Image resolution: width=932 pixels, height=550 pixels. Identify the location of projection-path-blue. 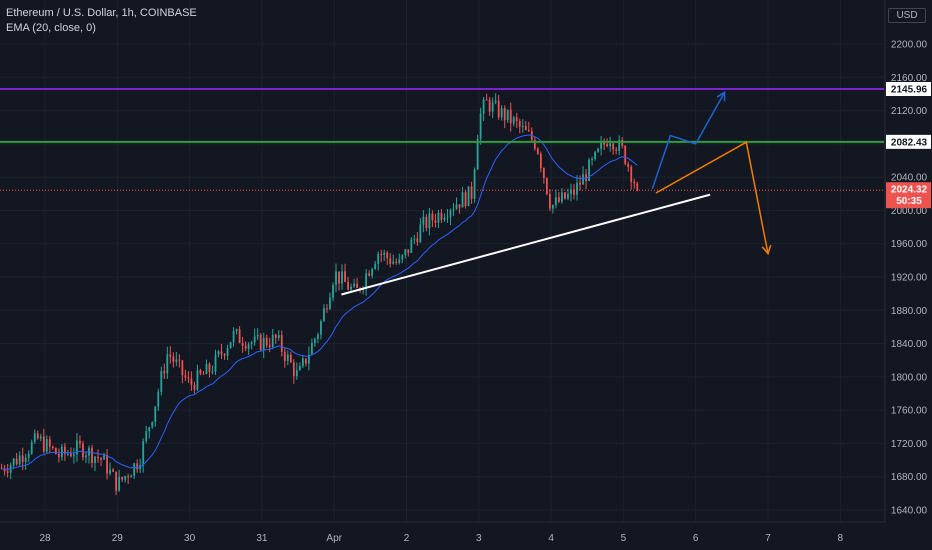
(688, 140).